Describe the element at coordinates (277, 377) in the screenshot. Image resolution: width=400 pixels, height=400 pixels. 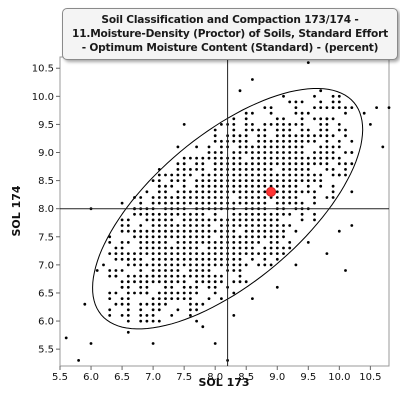
I see `x-tick-label: 9.0` at that location.